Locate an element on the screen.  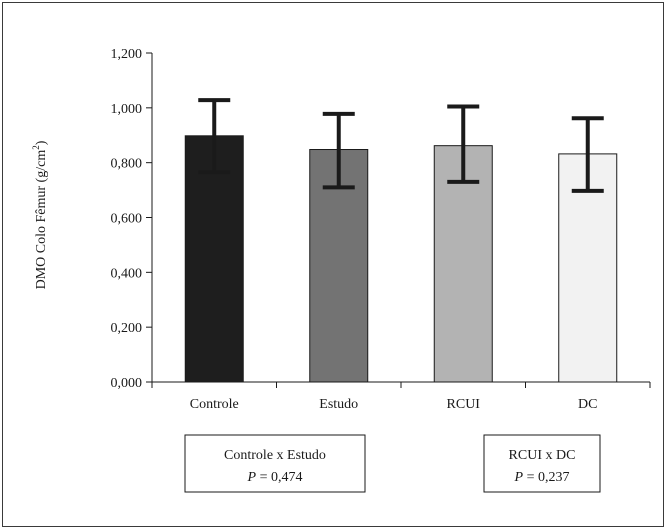
x-axis: Controle Estudo RCUI DC is located at coordinates (401, 396).